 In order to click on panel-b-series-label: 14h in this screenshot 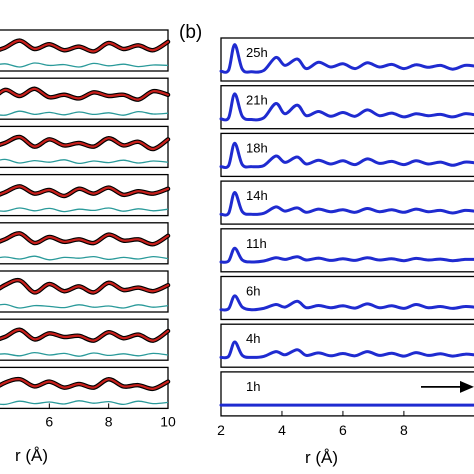, I will do `click(257, 195)`.